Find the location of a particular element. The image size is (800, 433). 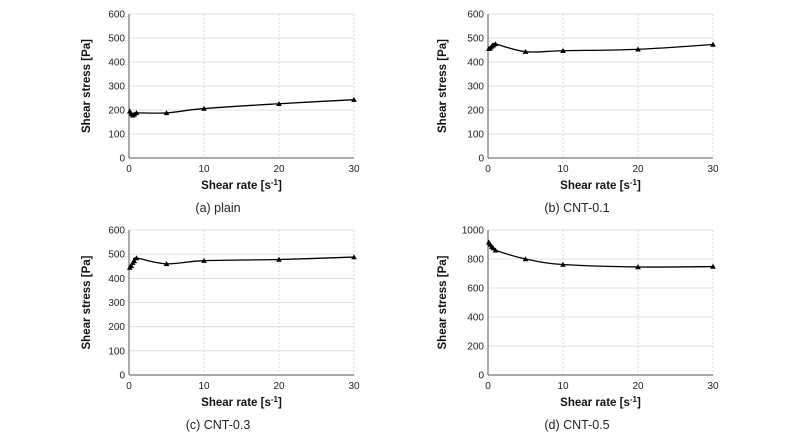

y-tick-label: 800 is located at coordinates (475, 260).